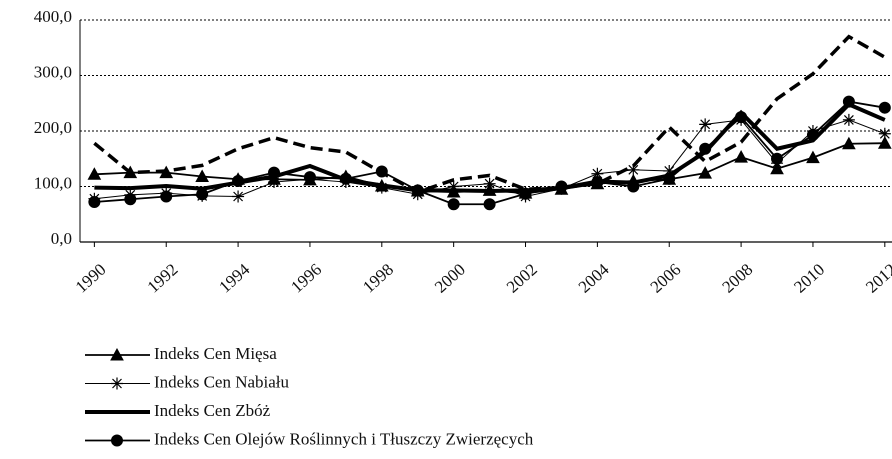 This screenshot has width=892, height=459. Describe the element at coordinates (53, 16) in the screenshot. I see `y-tick-label: 400,0` at that location.